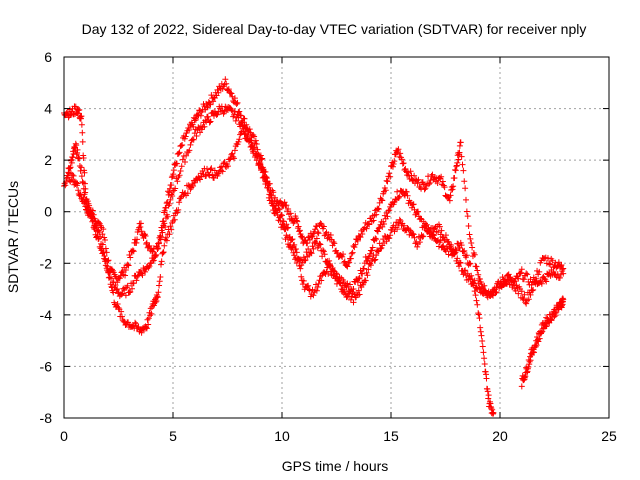 The image size is (640, 480). I want to click on y-tick-label: -4, so click(46, 315).